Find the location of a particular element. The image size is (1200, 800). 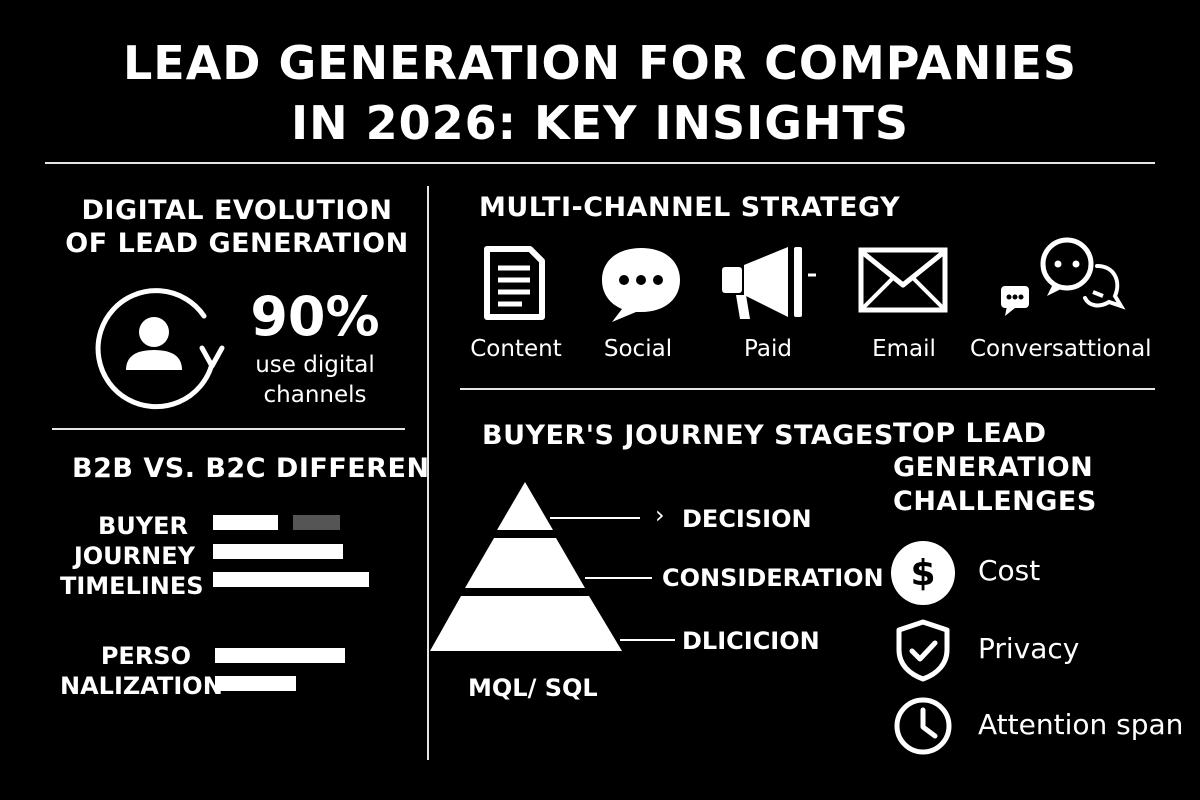

dollar-icon: $ is located at coordinates (923, 573).